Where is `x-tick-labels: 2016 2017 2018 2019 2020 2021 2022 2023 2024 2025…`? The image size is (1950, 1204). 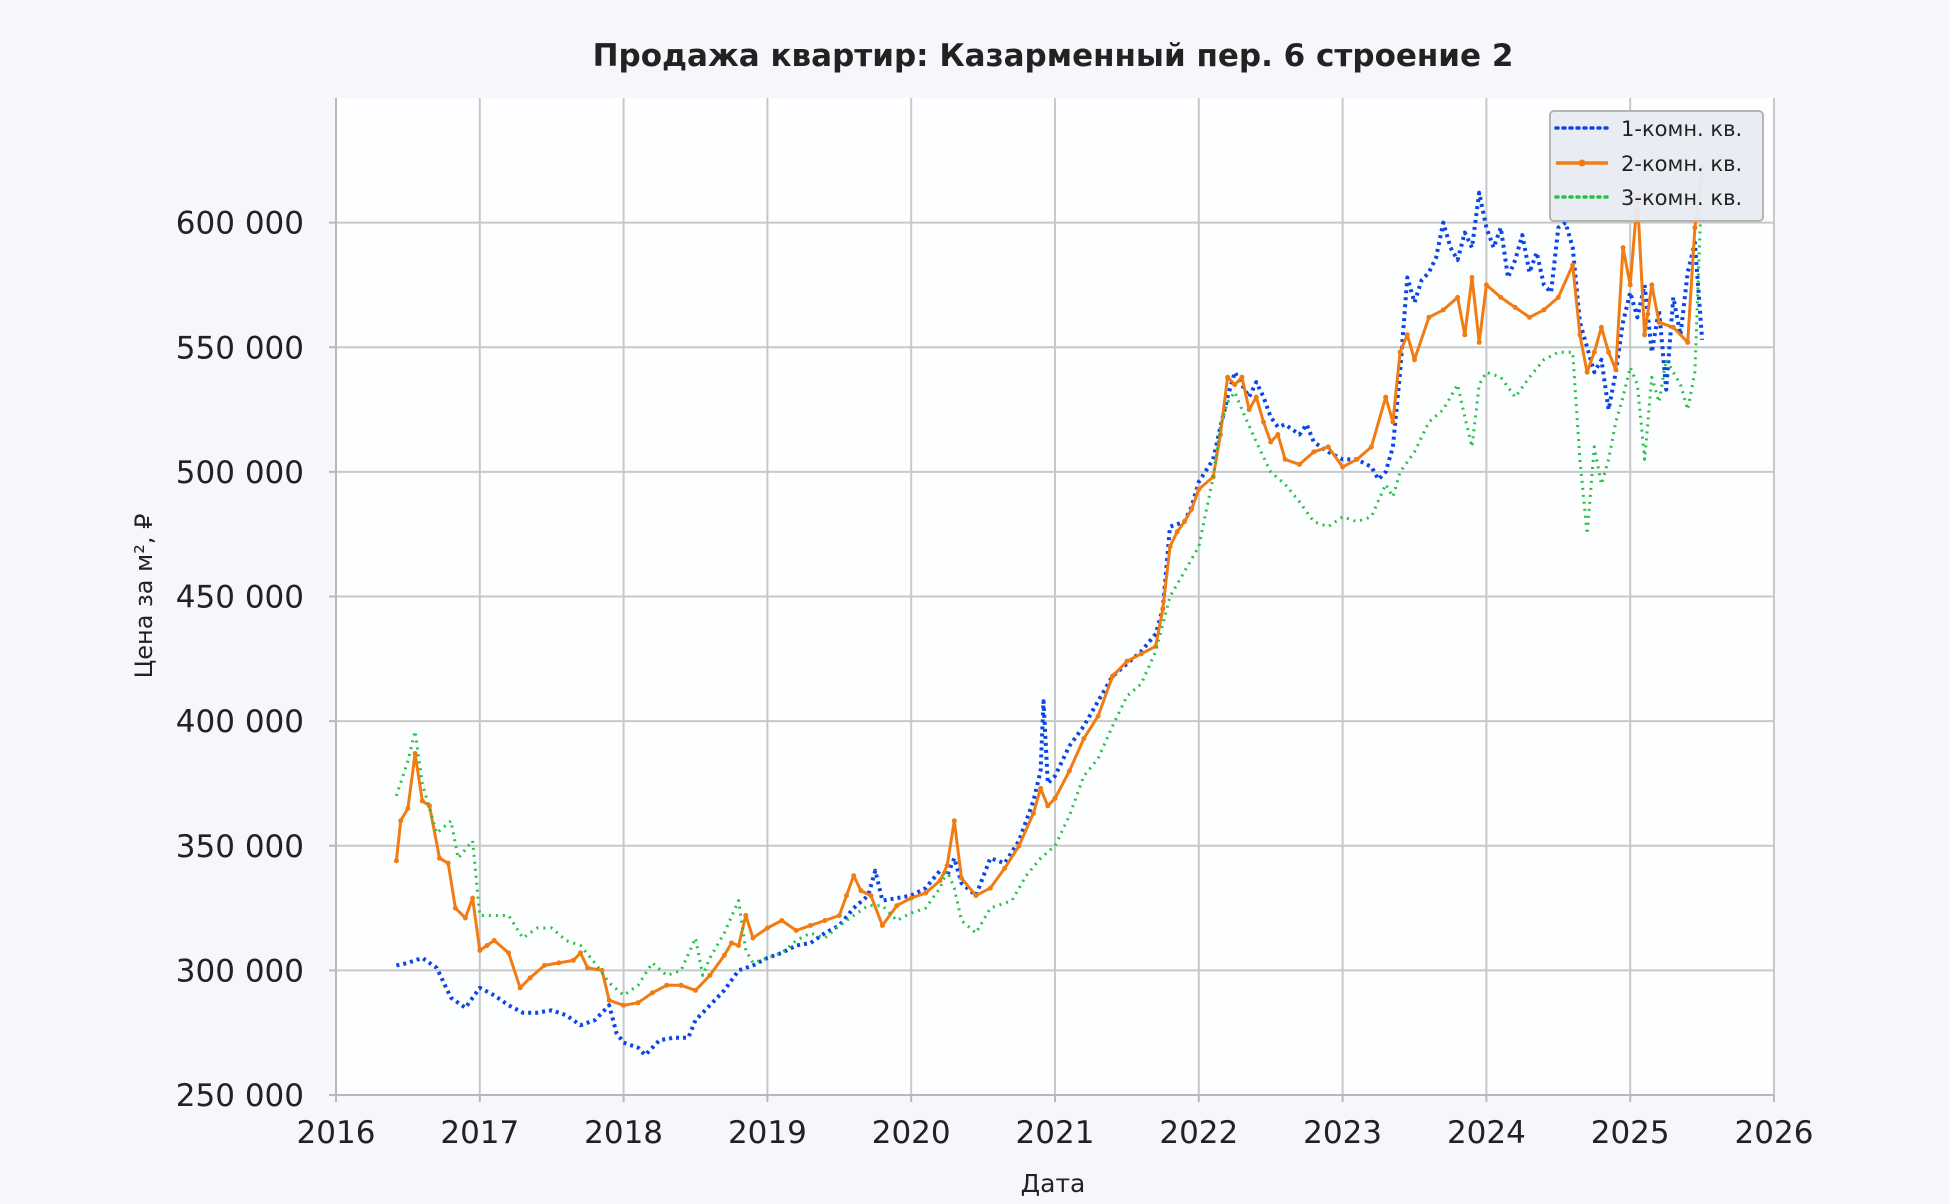 x-tick-labels: 2016 2017 2018 2019 2020 2021 2022 2023 2024 2025… is located at coordinates (1055, 1133).